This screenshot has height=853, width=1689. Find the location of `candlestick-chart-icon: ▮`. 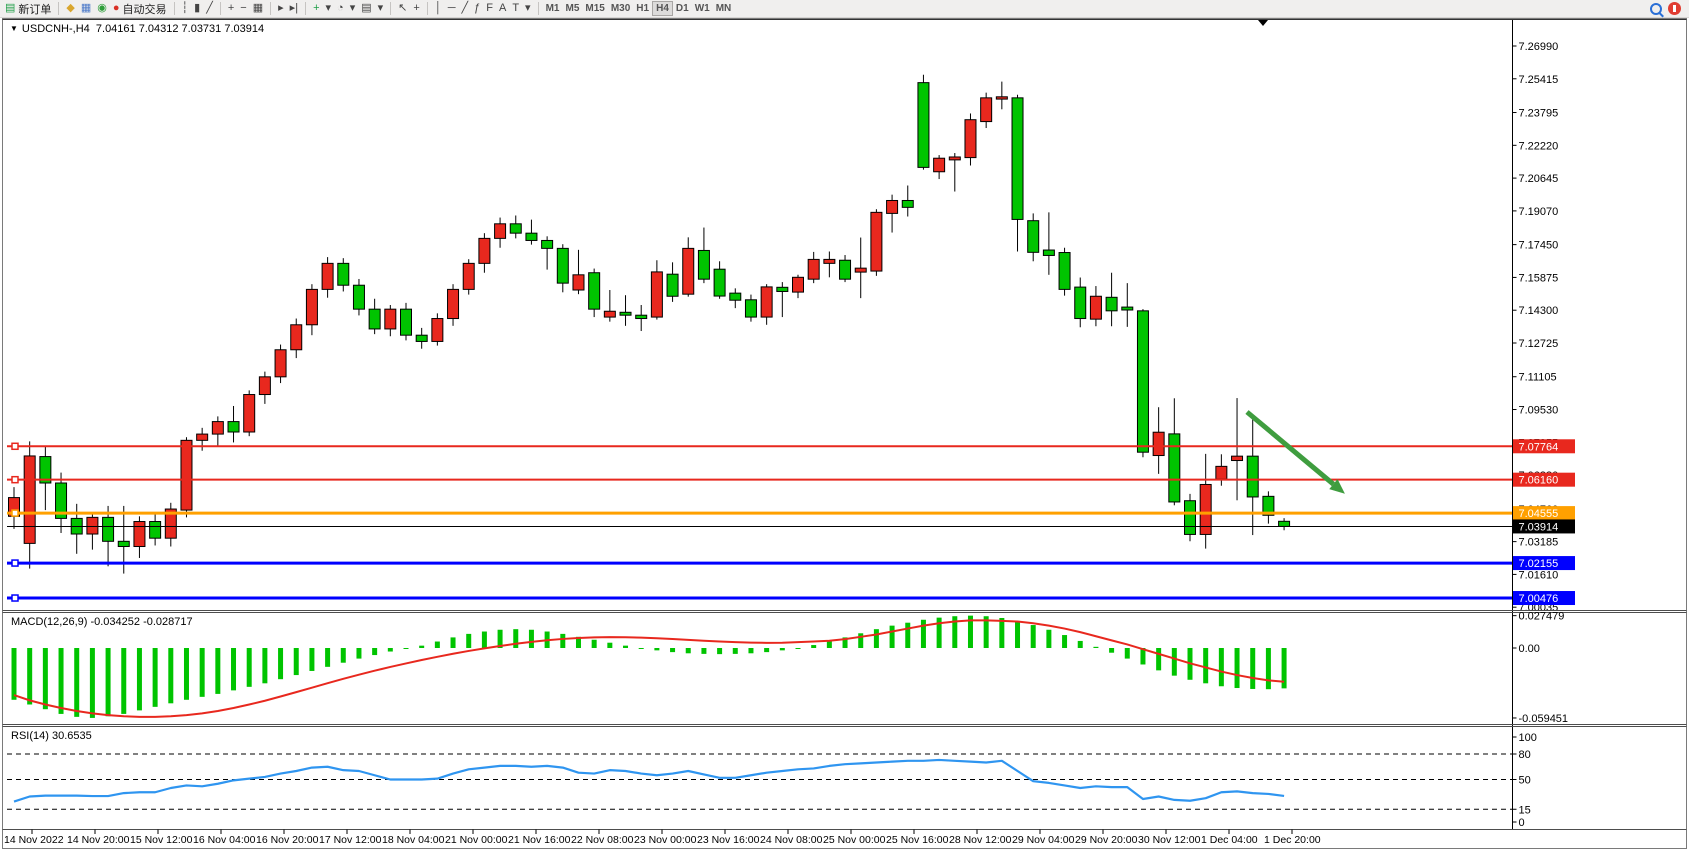

candlestick-chart-icon: ▮ is located at coordinates (197, 8).